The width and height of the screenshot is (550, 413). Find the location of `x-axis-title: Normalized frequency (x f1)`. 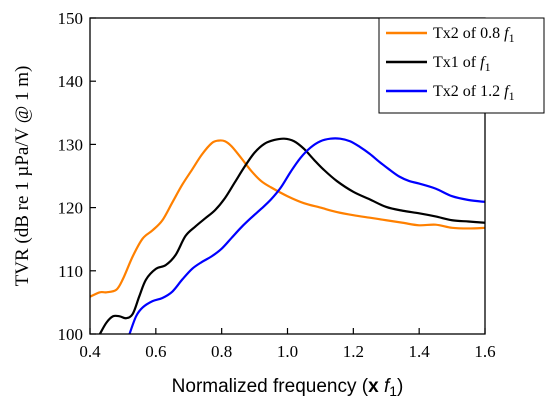

x-axis-title: Normalized frequency (x f1) is located at coordinates (288, 387).